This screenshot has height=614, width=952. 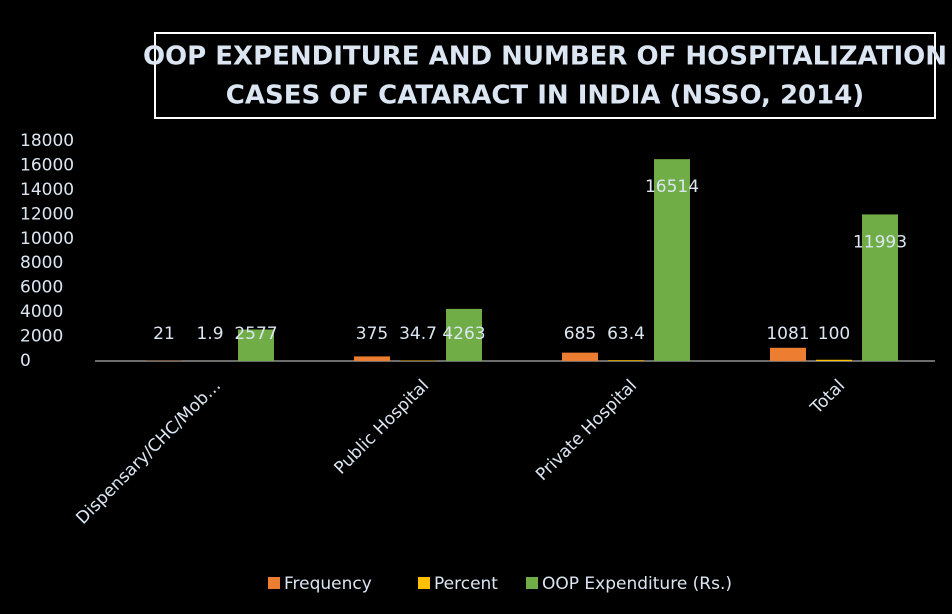 I want to click on data-label: 685, so click(x=580, y=334).